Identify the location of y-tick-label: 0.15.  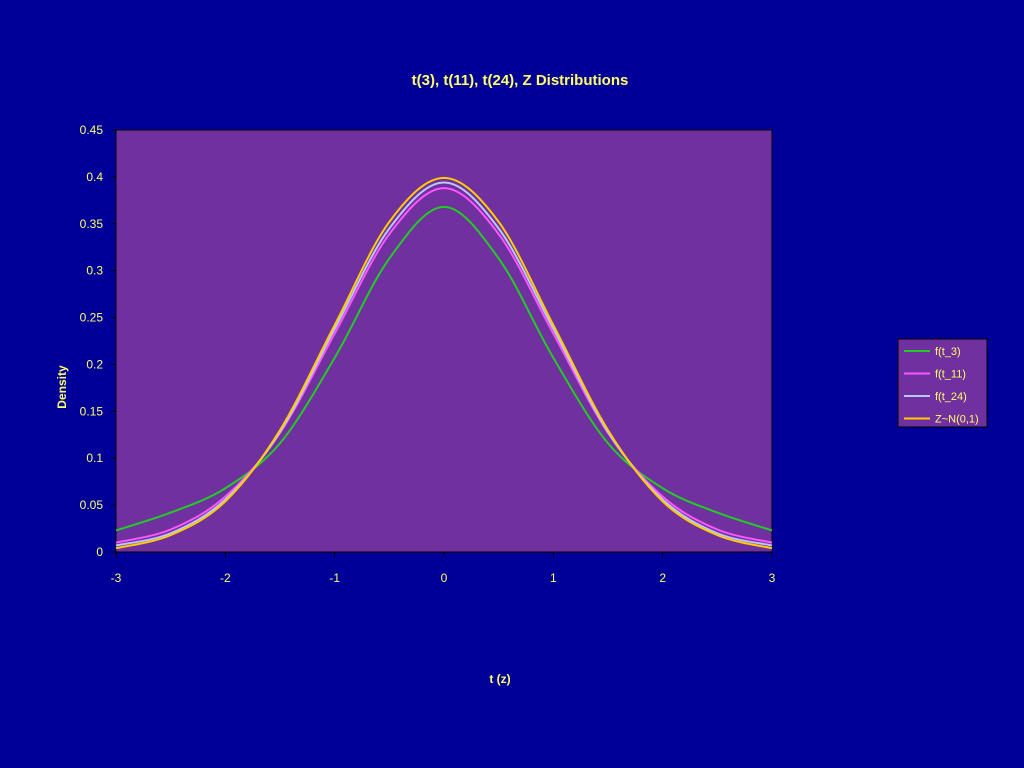
(92, 411).